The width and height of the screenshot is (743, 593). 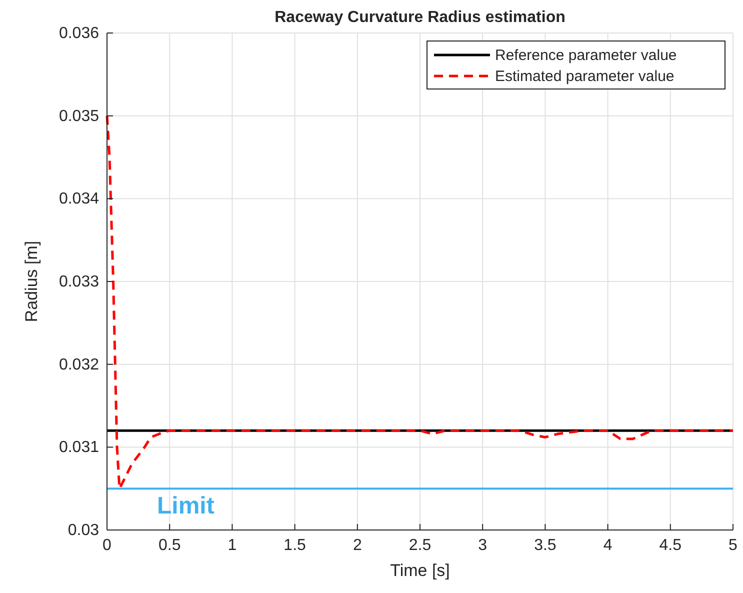 I want to click on x-axis-title: Time [s], so click(x=420, y=570).